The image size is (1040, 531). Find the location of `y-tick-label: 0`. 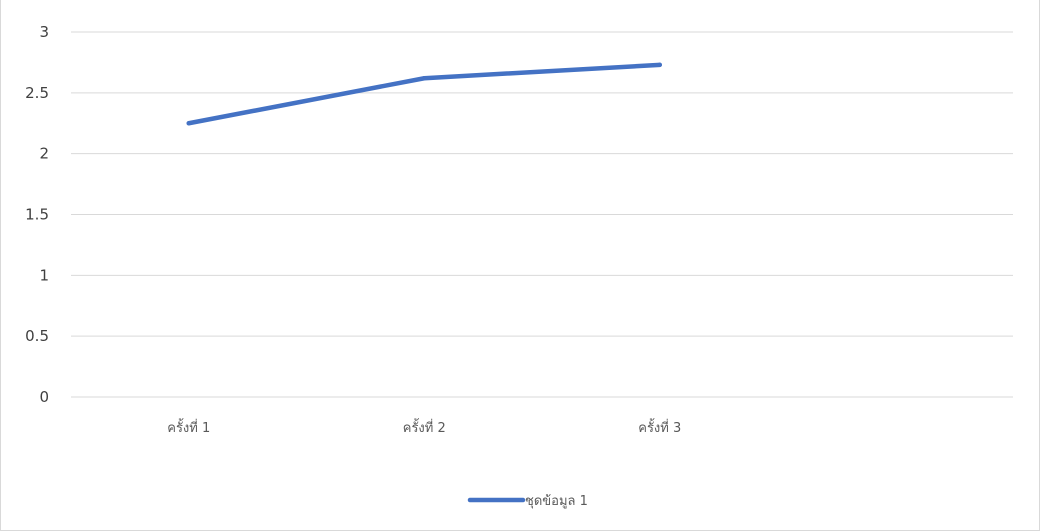

y-tick-label: 0 is located at coordinates (44, 397).